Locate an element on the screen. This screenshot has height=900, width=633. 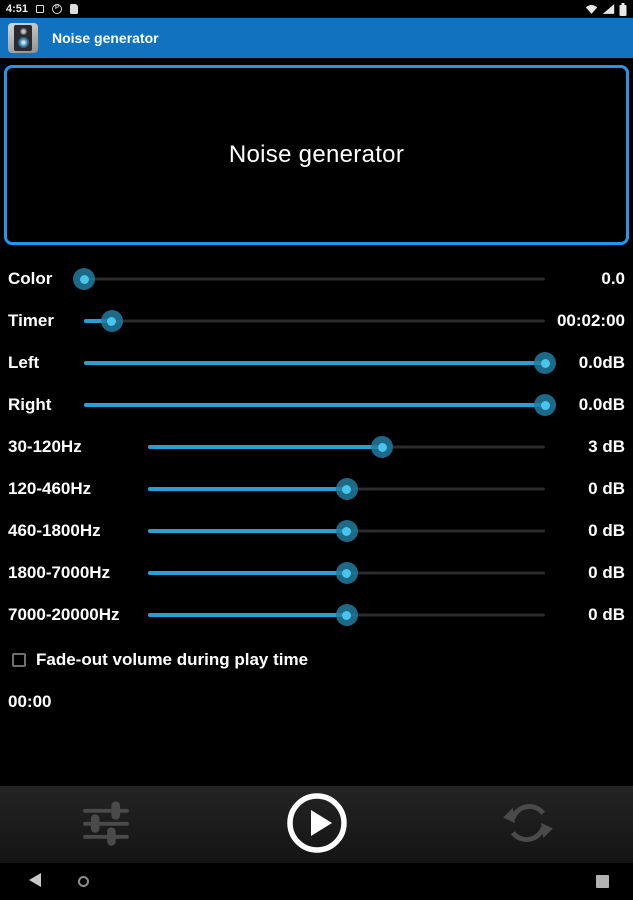
square-notification-icon is located at coordinates (40, 9).